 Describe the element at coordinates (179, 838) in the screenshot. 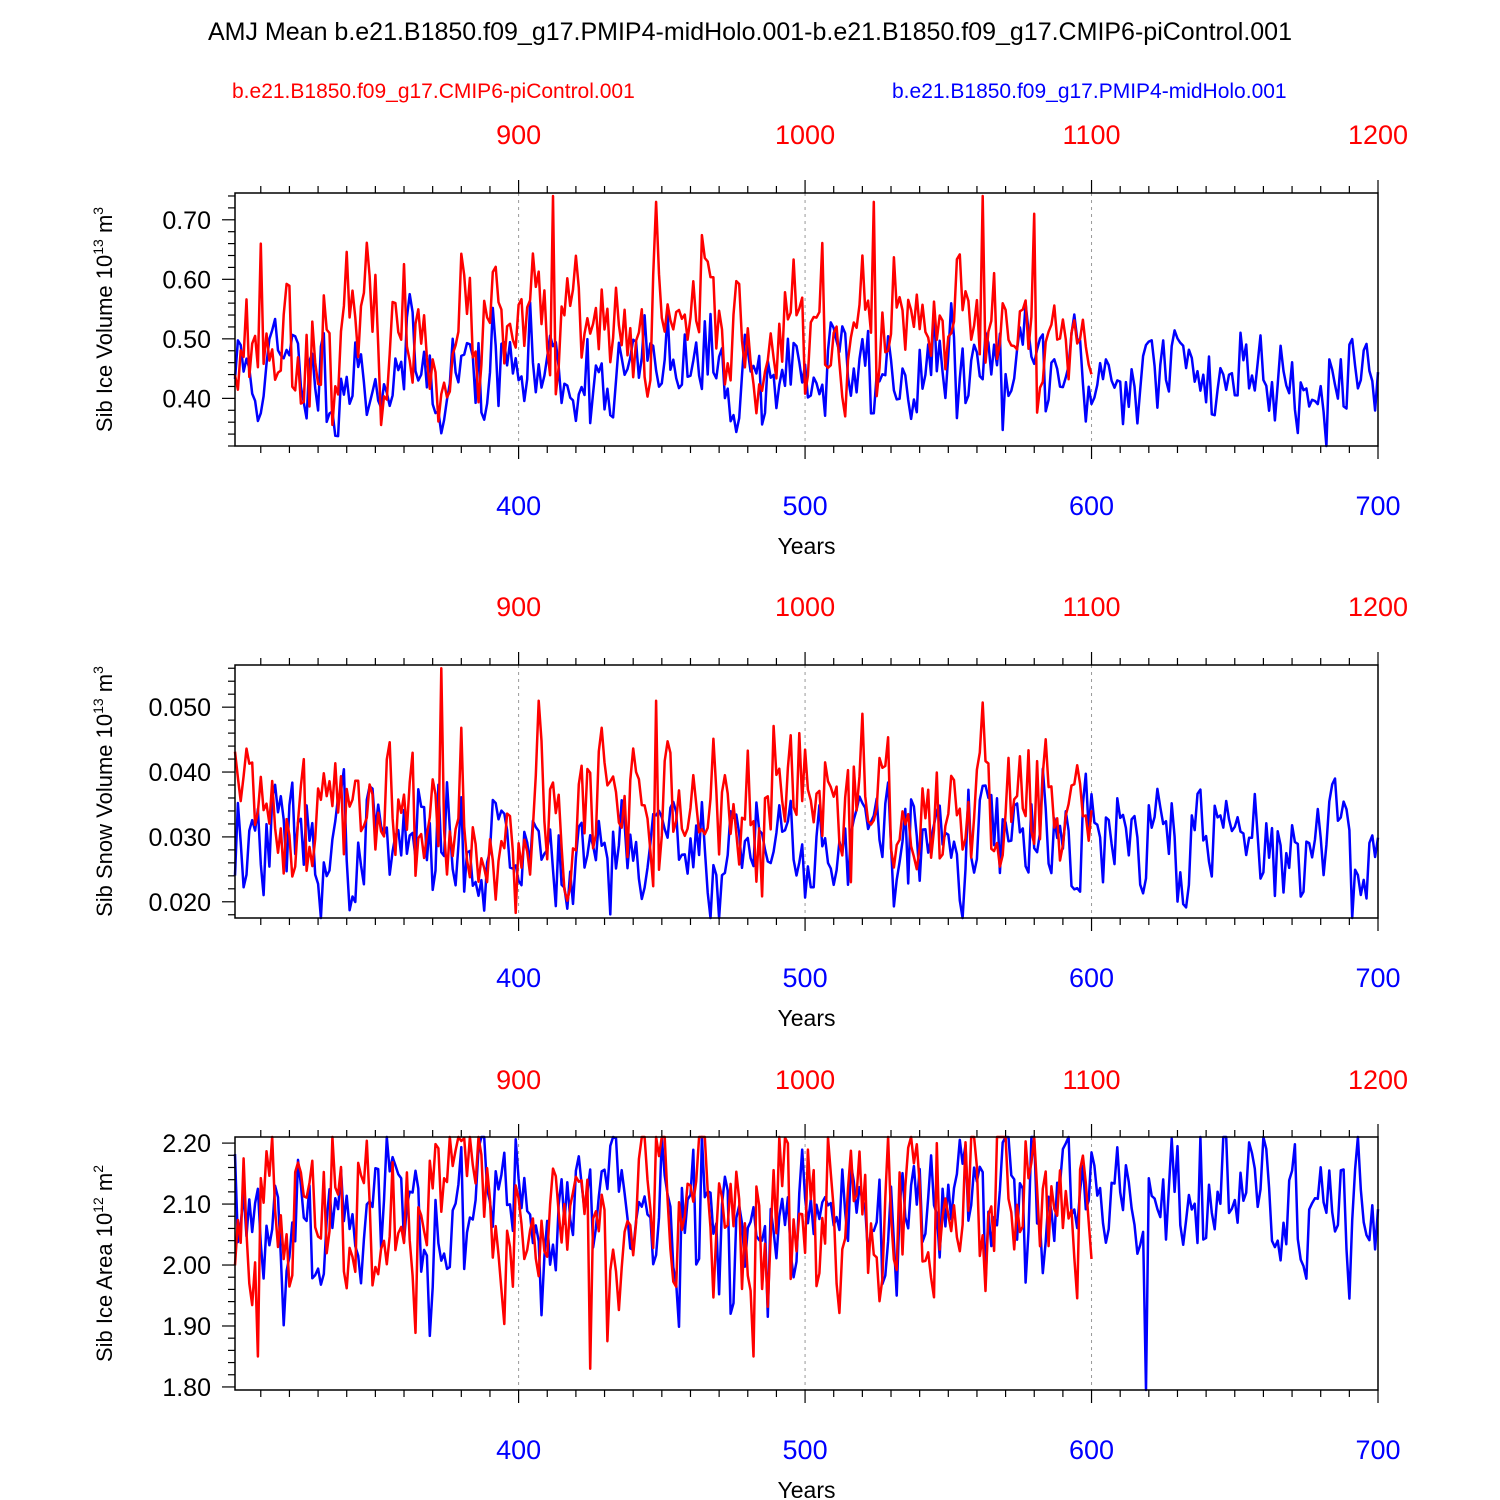

I see `y-tick-label: 0.030` at that location.